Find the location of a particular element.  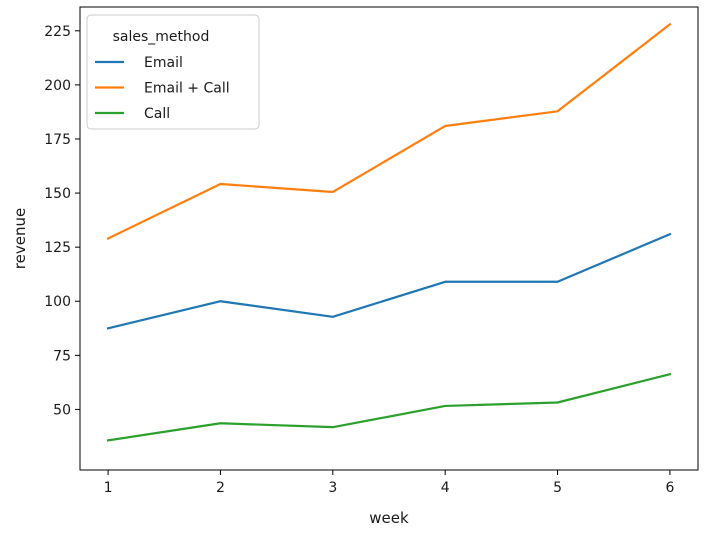

x-tick-label: 1 is located at coordinates (108, 488).